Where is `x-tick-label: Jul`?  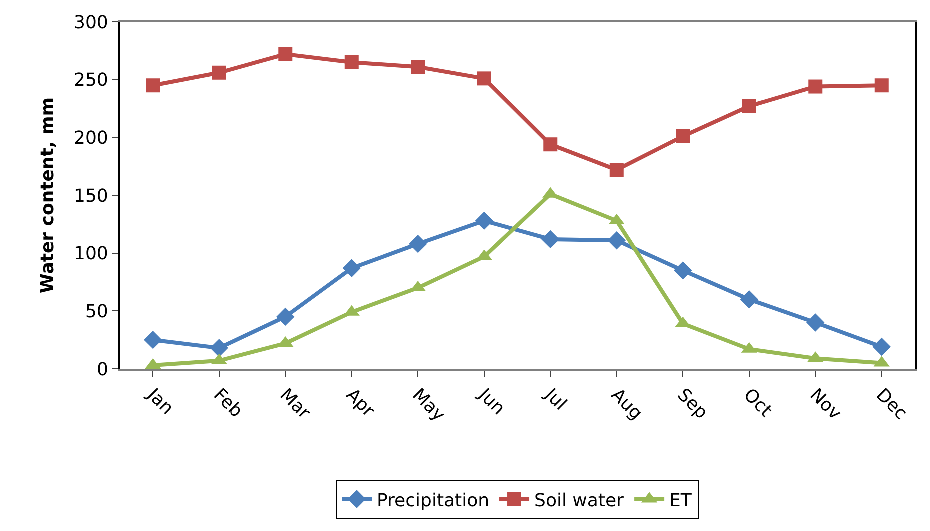
x-tick-label: Jul is located at coordinates (555, 399).